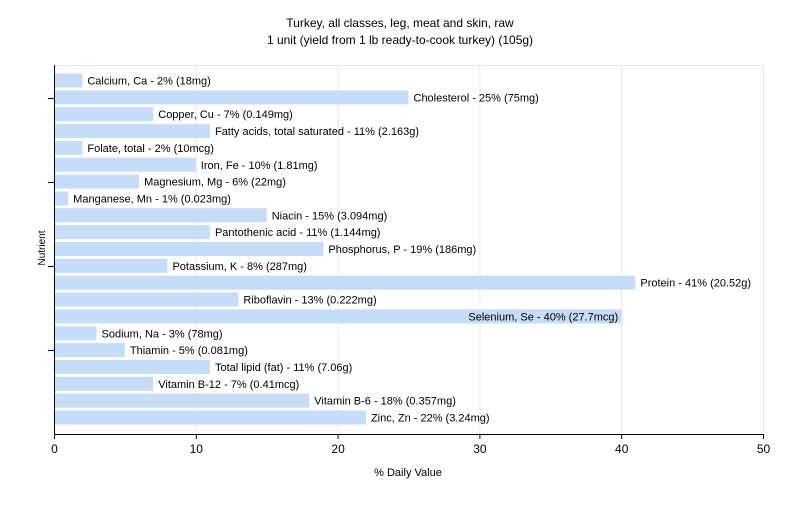 The width and height of the screenshot is (800, 505). I want to click on bar-label: Thiamin - 5% (0.081mg), so click(189, 351).